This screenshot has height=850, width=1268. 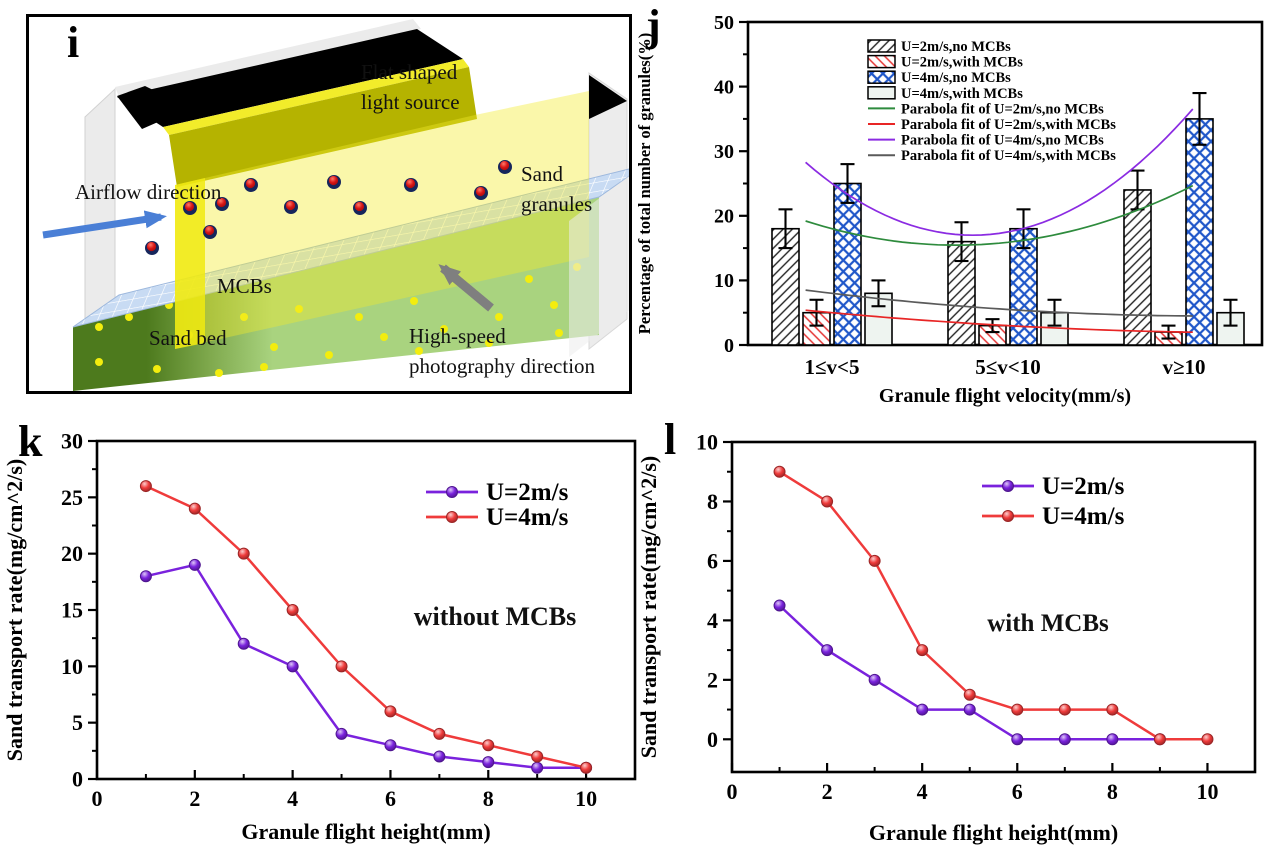 What do you see at coordinates (557, 189) in the screenshot?
I see `sand-granules-label: Sand granules` at bounding box center [557, 189].